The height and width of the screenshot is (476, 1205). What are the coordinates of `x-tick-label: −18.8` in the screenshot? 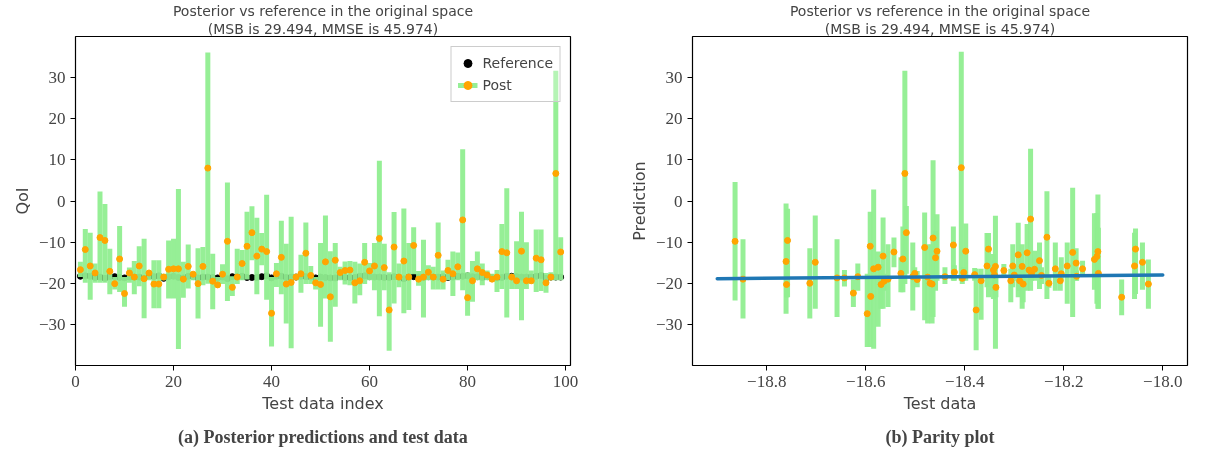 It's located at (767, 381).